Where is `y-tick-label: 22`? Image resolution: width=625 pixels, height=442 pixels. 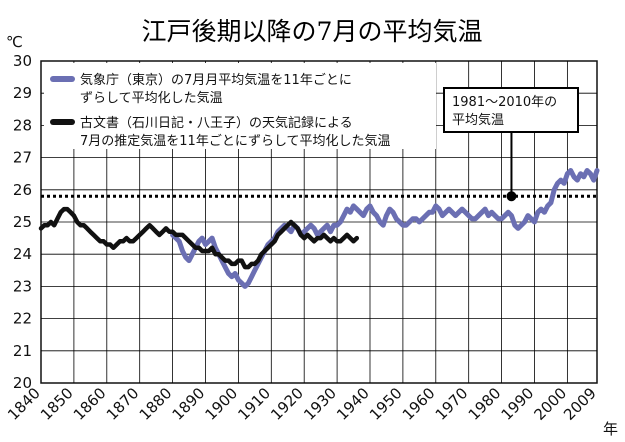 y-tick-label: 22 is located at coordinates (22, 319).